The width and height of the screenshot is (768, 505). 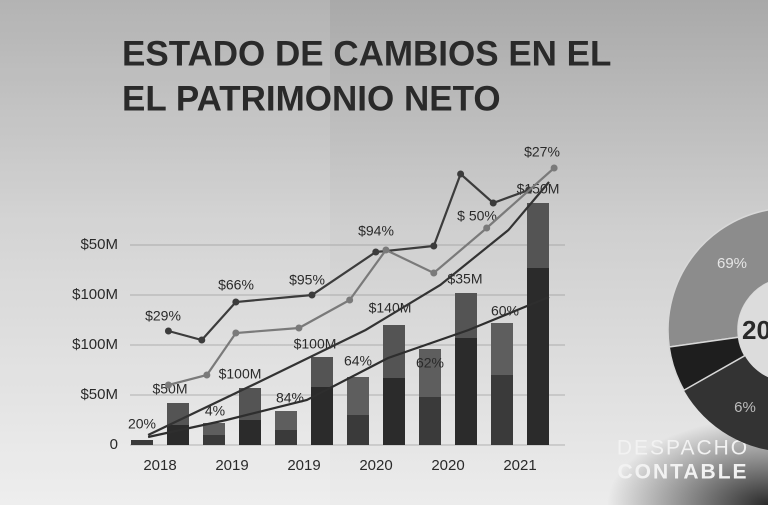 I want to click on title-line: EL PATRIMONIO NETO, so click(x=311, y=98).